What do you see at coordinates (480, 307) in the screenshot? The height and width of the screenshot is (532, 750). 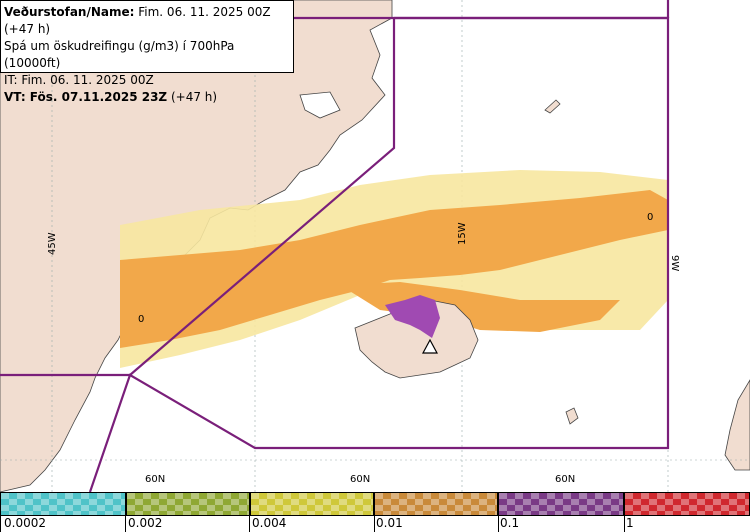 I see `ash-plume-mid-lower` at bounding box center [480, 307].